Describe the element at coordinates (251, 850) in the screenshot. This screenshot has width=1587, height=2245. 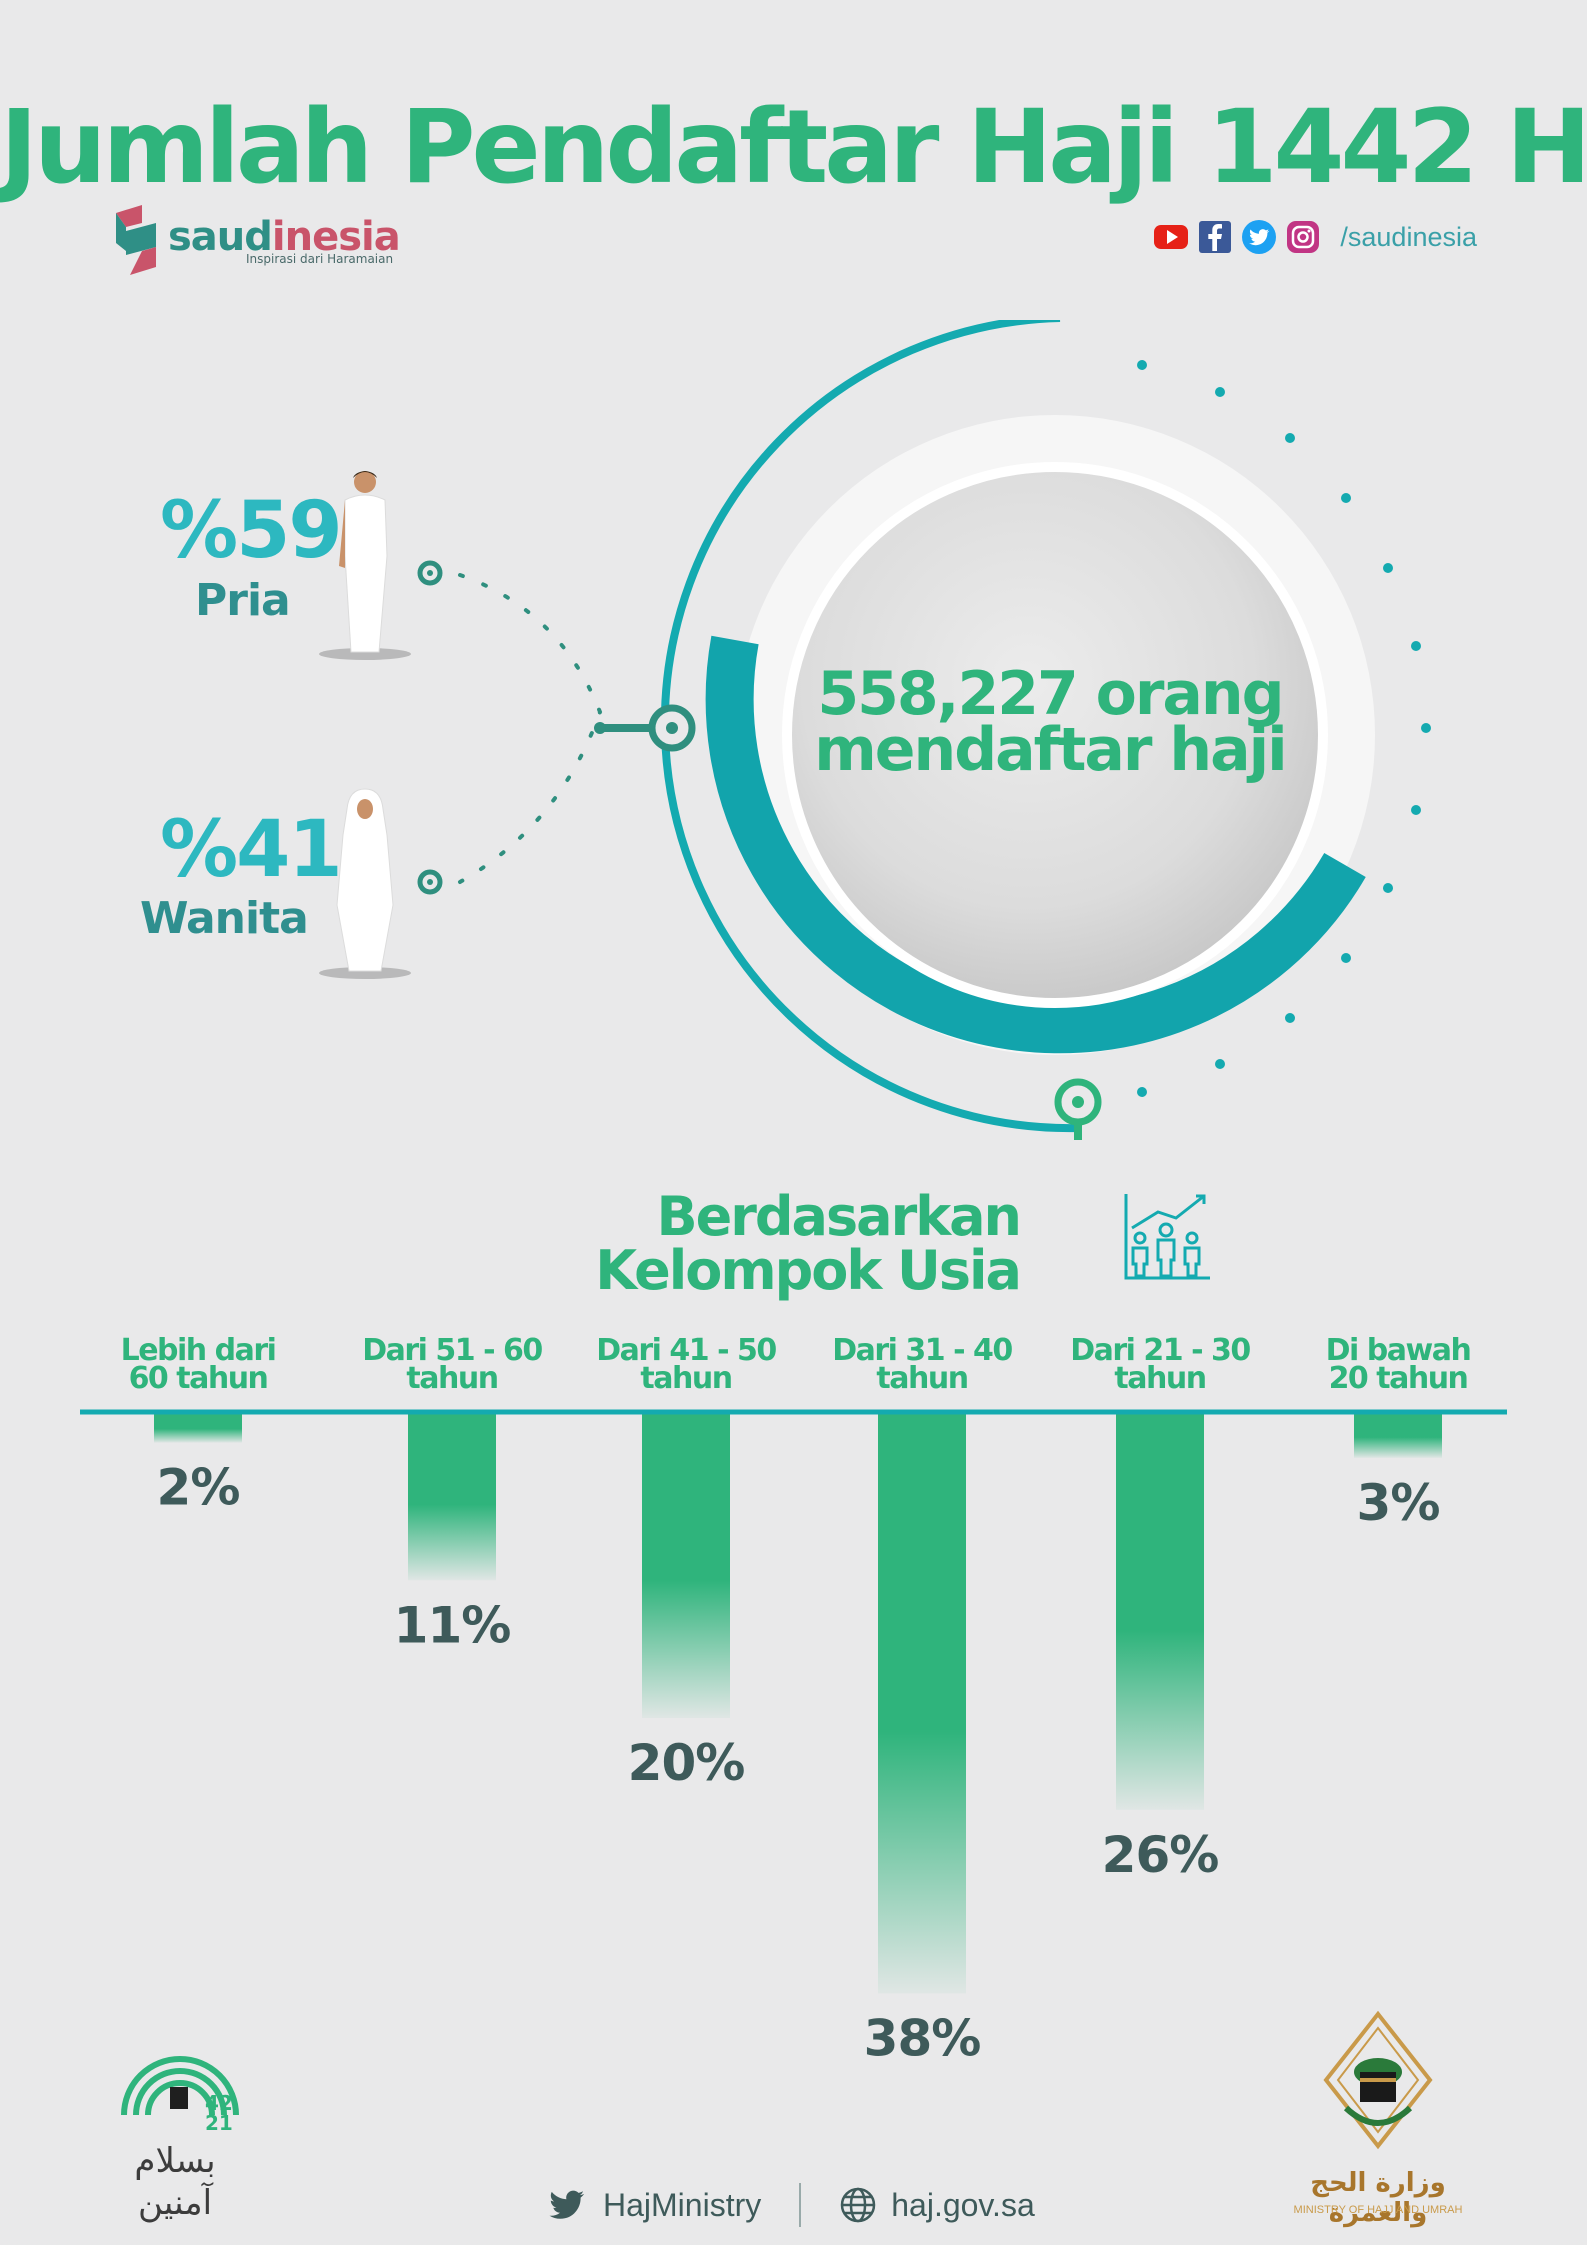
I see `female-percent: %41` at that location.